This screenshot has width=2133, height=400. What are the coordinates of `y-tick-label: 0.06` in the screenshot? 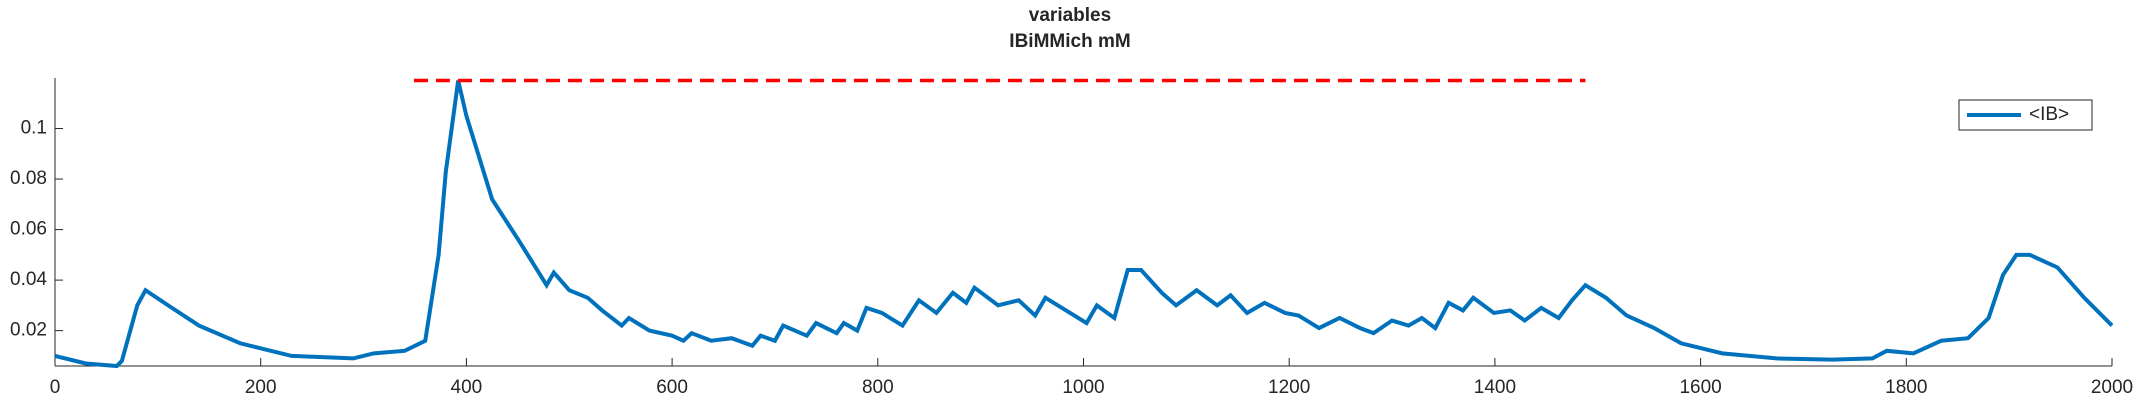 It's located at (28, 229).